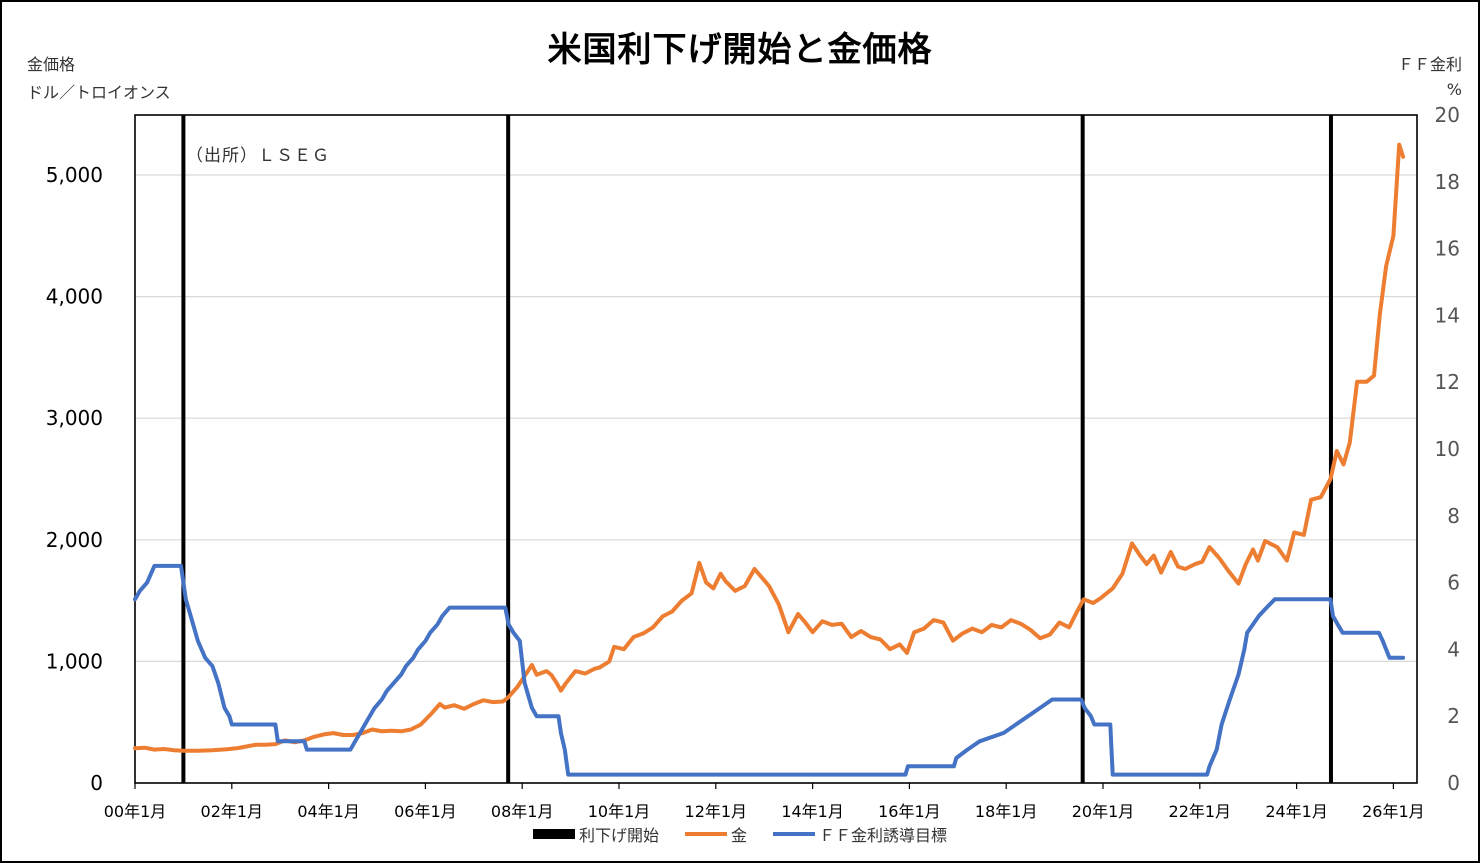 This screenshot has height=863, width=1480. What do you see at coordinates (1006, 811) in the screenshot?
I see `x-tick-label: 18年1月` at bounding box center [1006, 811].